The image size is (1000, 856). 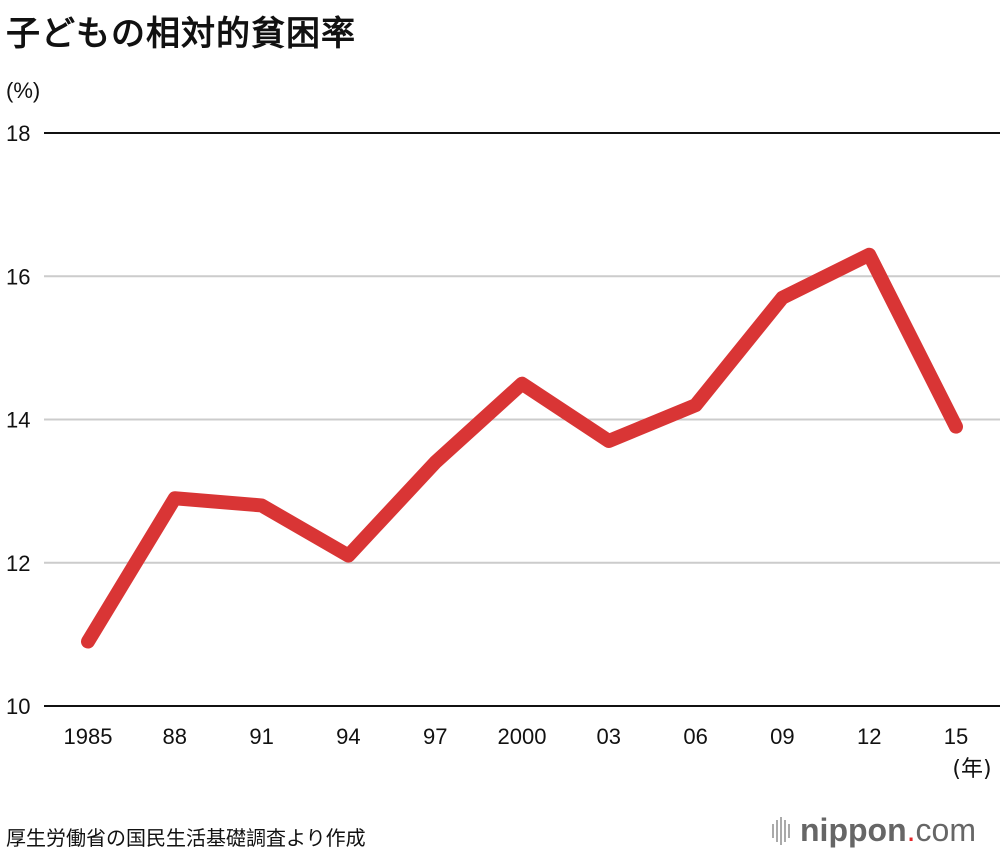 What do you see at coordinates (88, 736) in the screenshot?
I see `x-tick-label: 1985` at bounding box center [88, 736].